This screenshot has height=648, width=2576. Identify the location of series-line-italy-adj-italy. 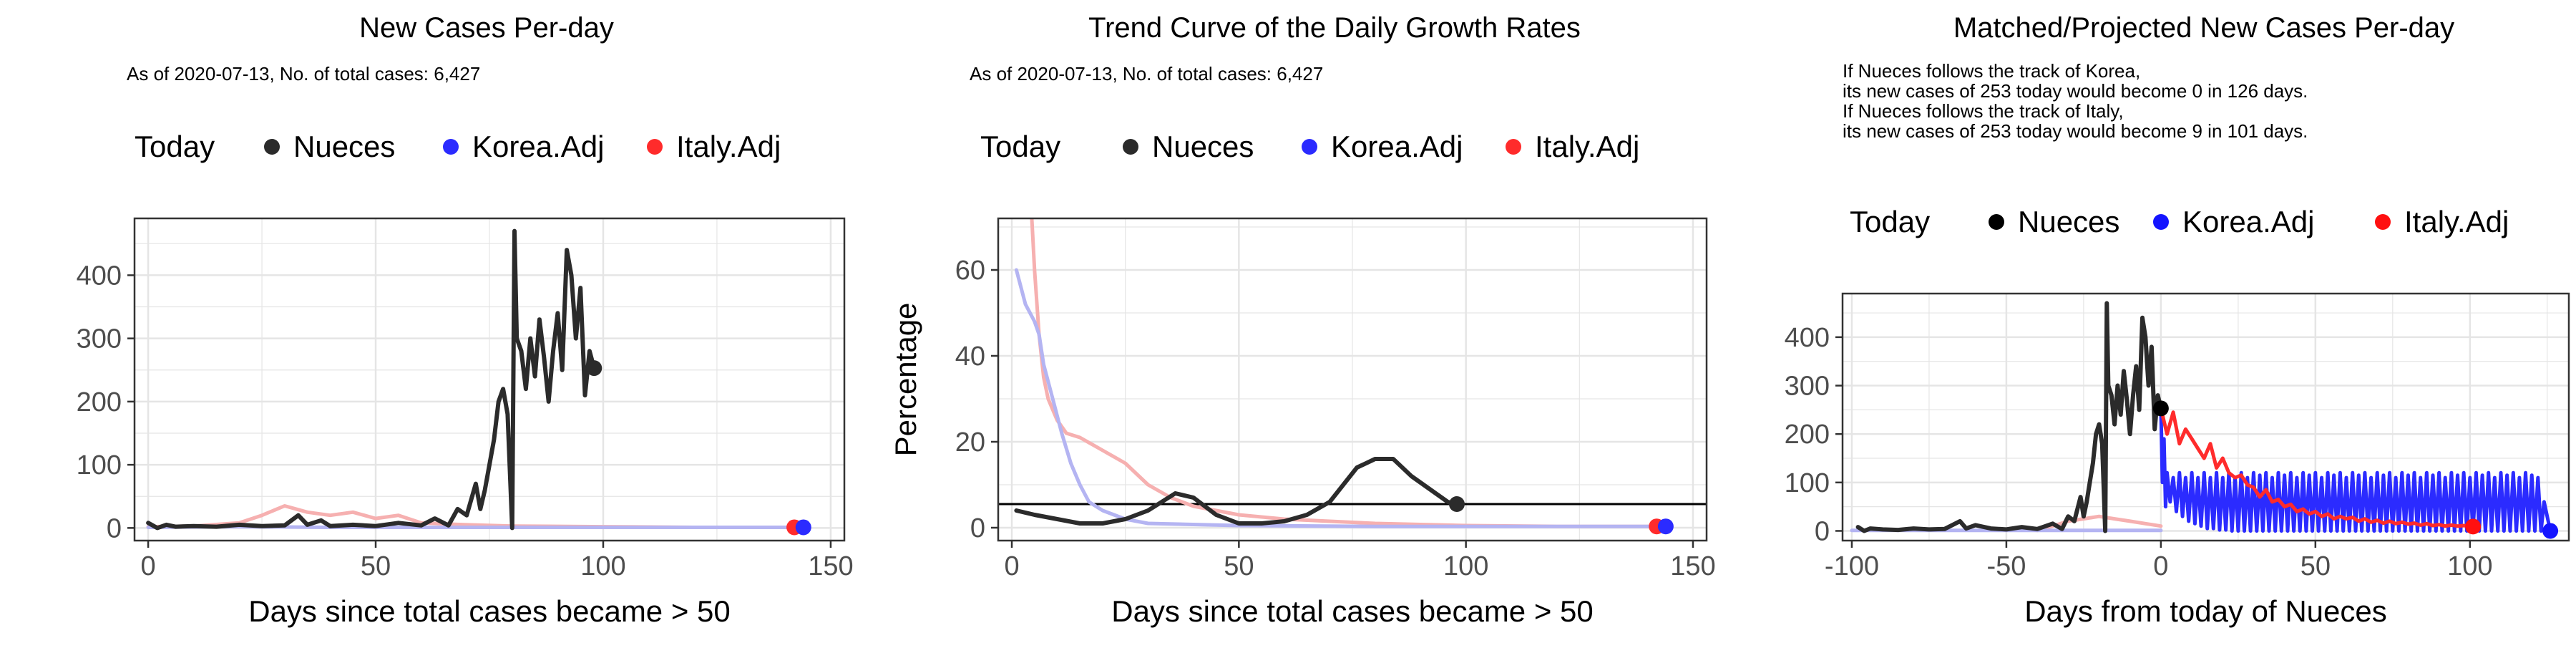
(2317, 467).